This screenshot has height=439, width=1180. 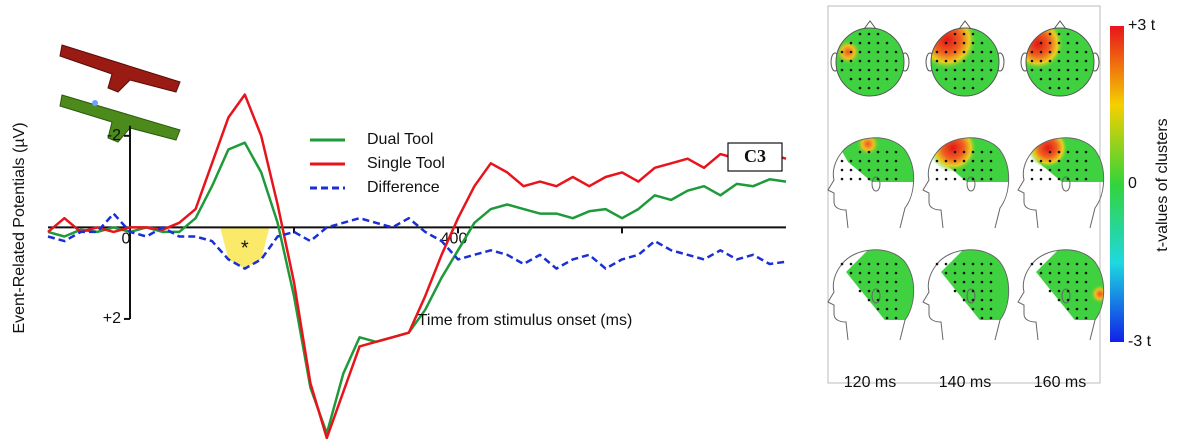 I want to click on time-label: 120 ms, so click(x=870, y=382).